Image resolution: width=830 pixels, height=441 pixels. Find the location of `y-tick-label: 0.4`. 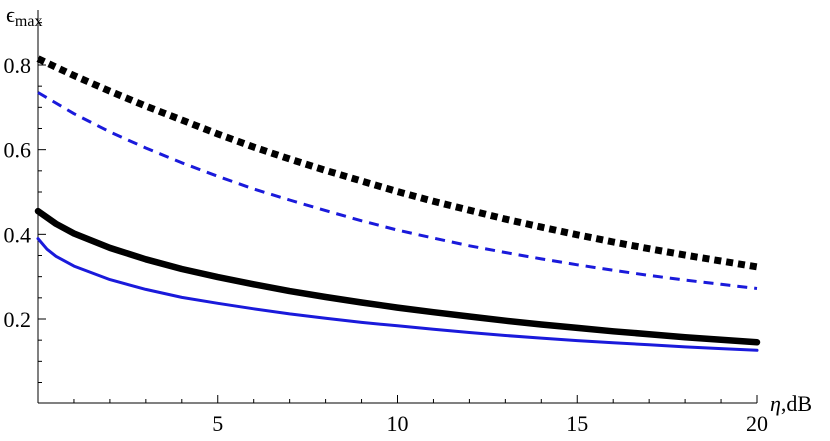

y-tick-label: 0.4 is located at coordinates (18, 234).